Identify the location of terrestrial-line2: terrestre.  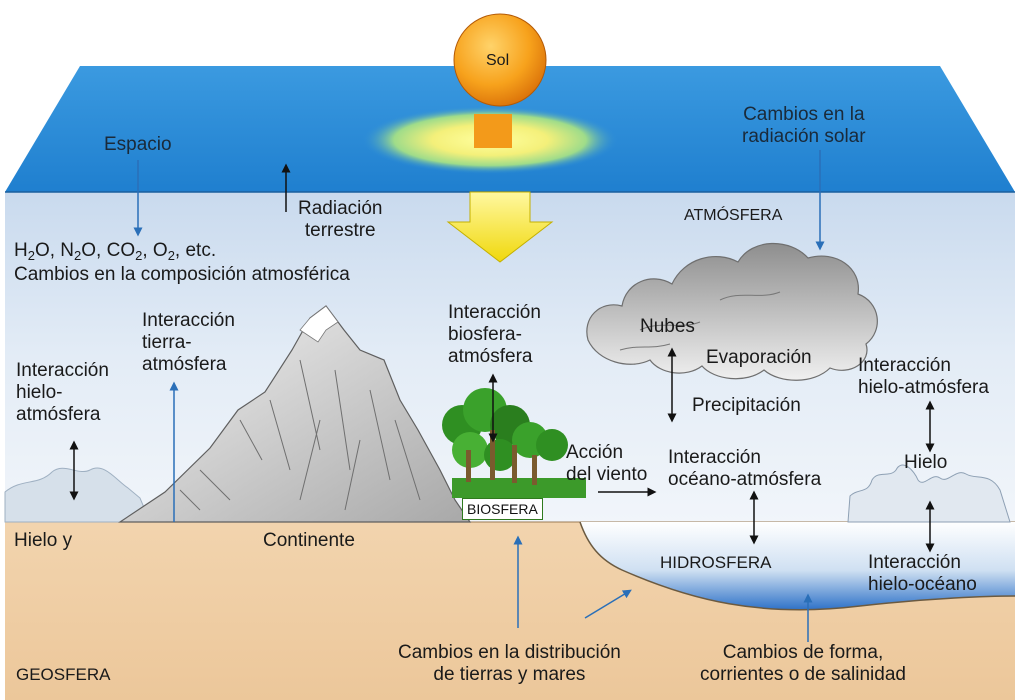
(340, 230).